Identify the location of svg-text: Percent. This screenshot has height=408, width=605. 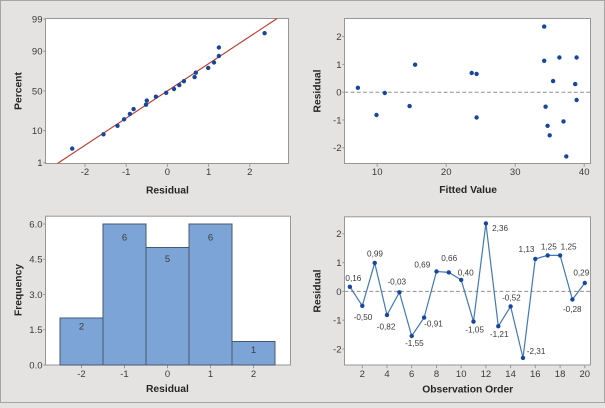
(19, 91).